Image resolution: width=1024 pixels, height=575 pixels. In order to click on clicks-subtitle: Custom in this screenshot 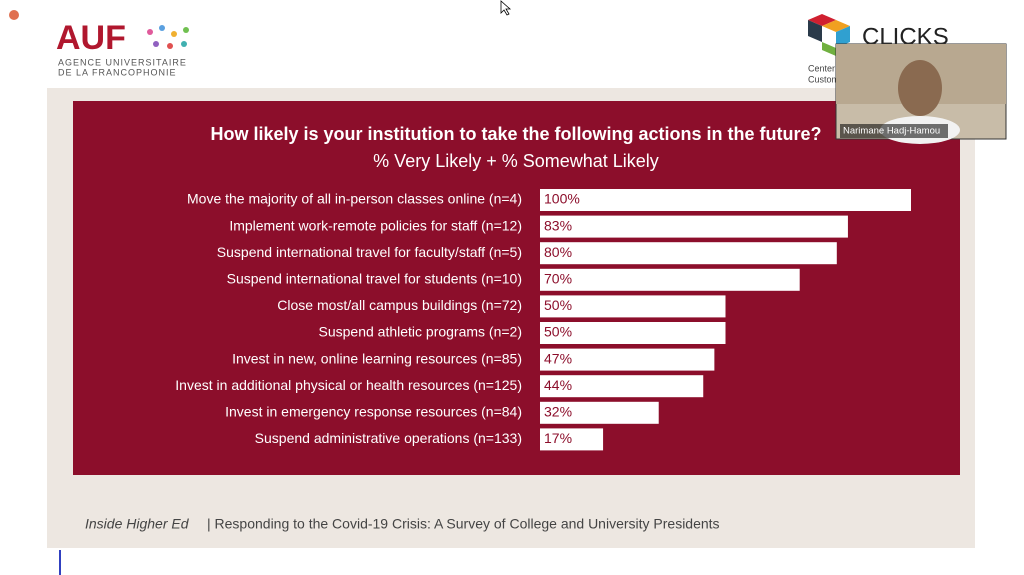, I will do `click(823, 79)`.